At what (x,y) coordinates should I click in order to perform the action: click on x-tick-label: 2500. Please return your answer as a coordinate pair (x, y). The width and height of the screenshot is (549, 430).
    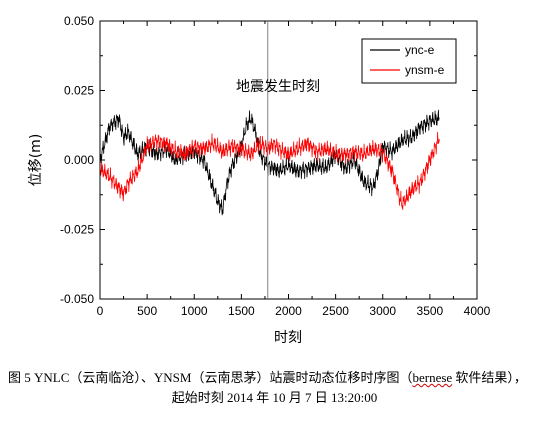
    Looking at the image, I should click on (335, 311).